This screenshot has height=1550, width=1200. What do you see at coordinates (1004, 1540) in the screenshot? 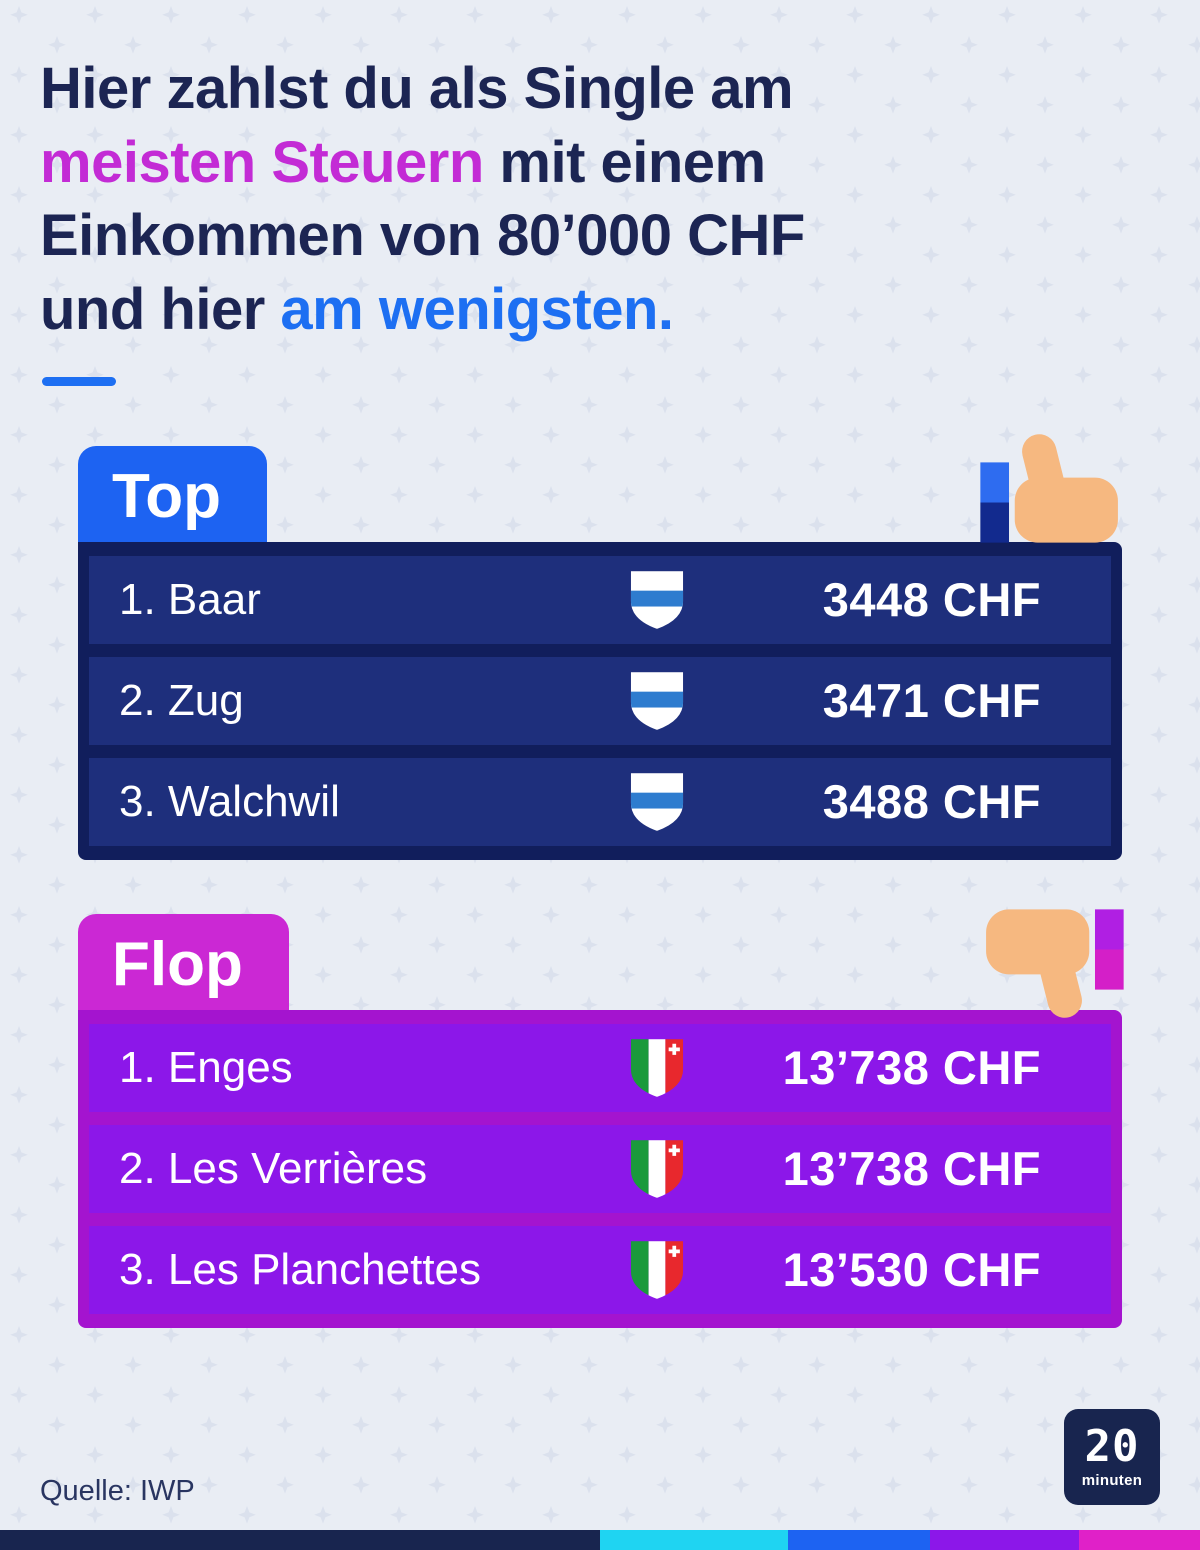
I see `stripe-segment-purple` at bounding box center [1004, 1540].